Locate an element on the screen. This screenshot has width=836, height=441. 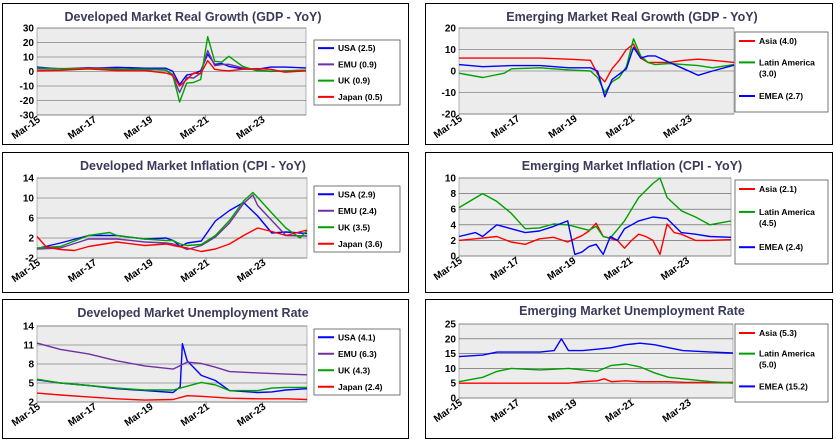
legend-label: UK (0.9) is located at coordinates (354, 81).